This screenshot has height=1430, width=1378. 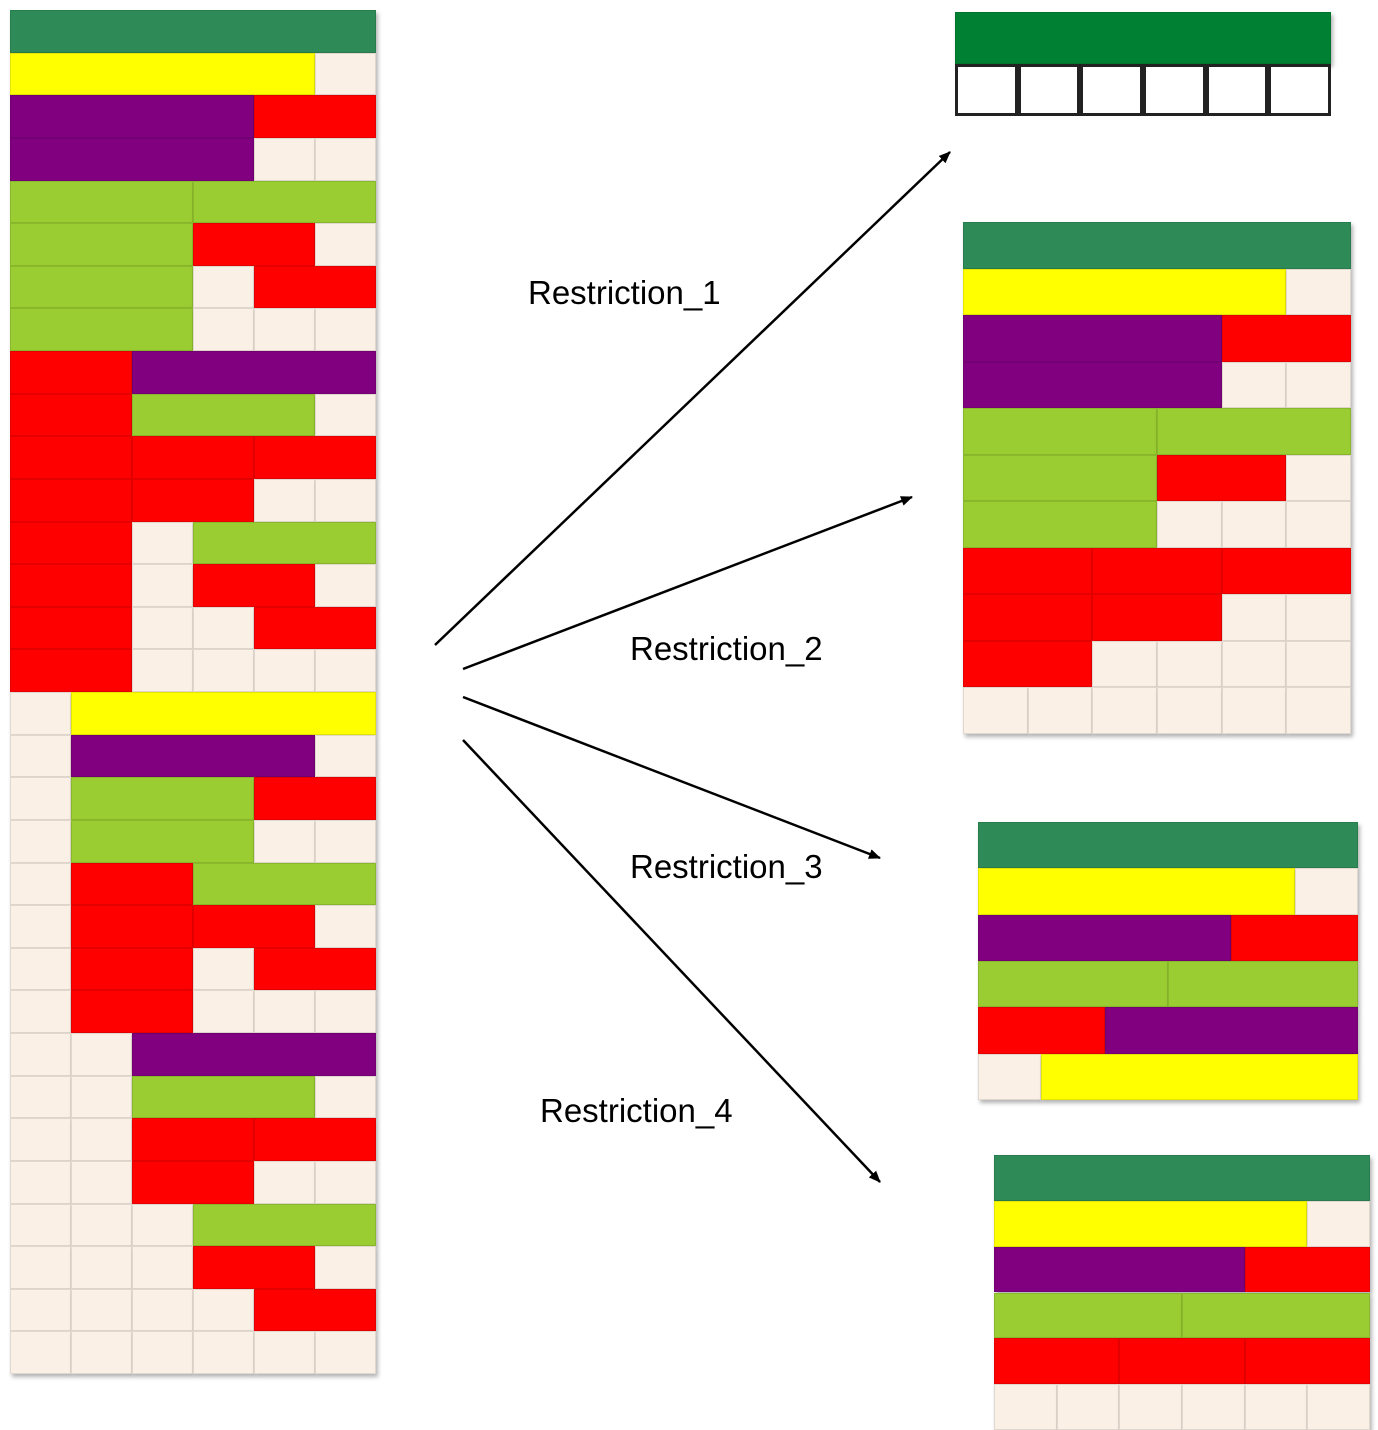 I want to click on r4-cell-dark-green, so click(x=1182, y=1178).